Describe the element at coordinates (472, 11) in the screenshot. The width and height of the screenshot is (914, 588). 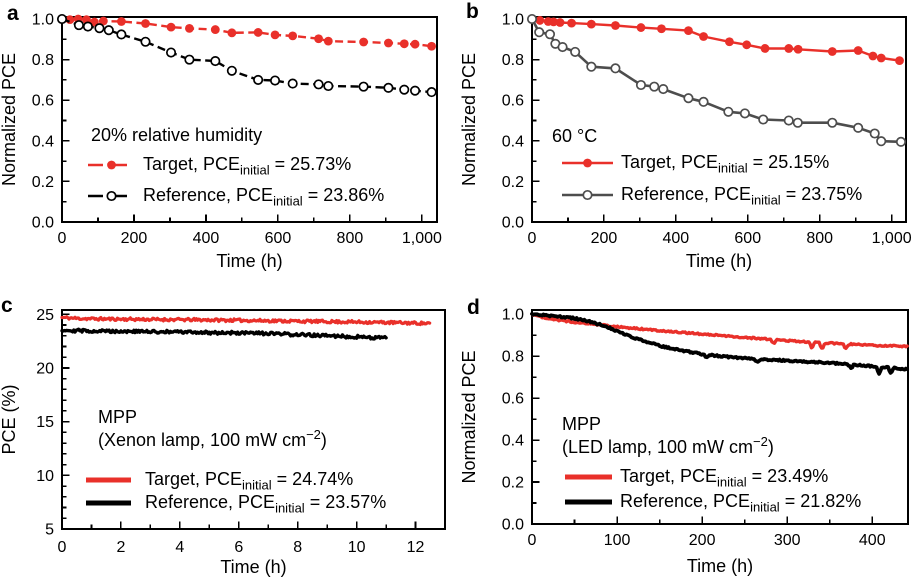
I see `panel-b-label: b` at that location.